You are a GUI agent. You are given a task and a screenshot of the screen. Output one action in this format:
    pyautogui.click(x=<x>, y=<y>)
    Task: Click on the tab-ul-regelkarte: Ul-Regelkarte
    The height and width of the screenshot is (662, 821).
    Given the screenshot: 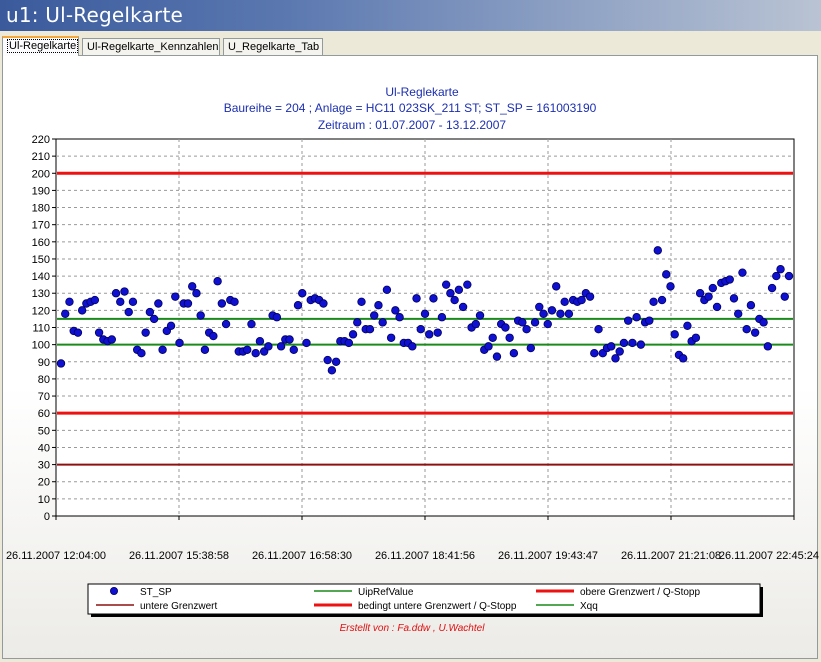 What is the action you would take?
    pyautogui.click(x=40, y=46)
    